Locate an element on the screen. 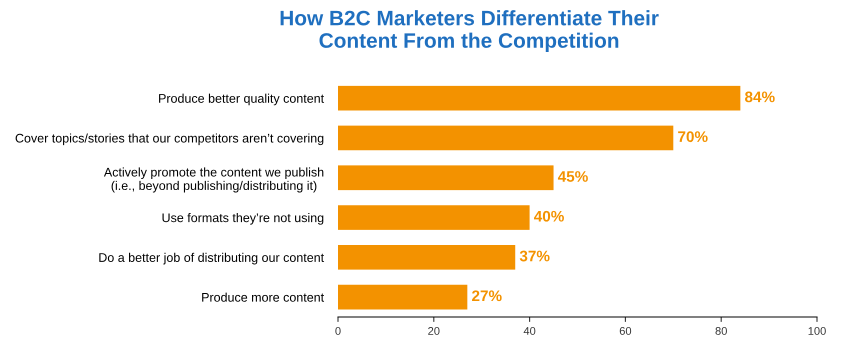 The height and width of the screenshot is (339, 856). x-tick-label: 40 is located at coordinates (530, 331).